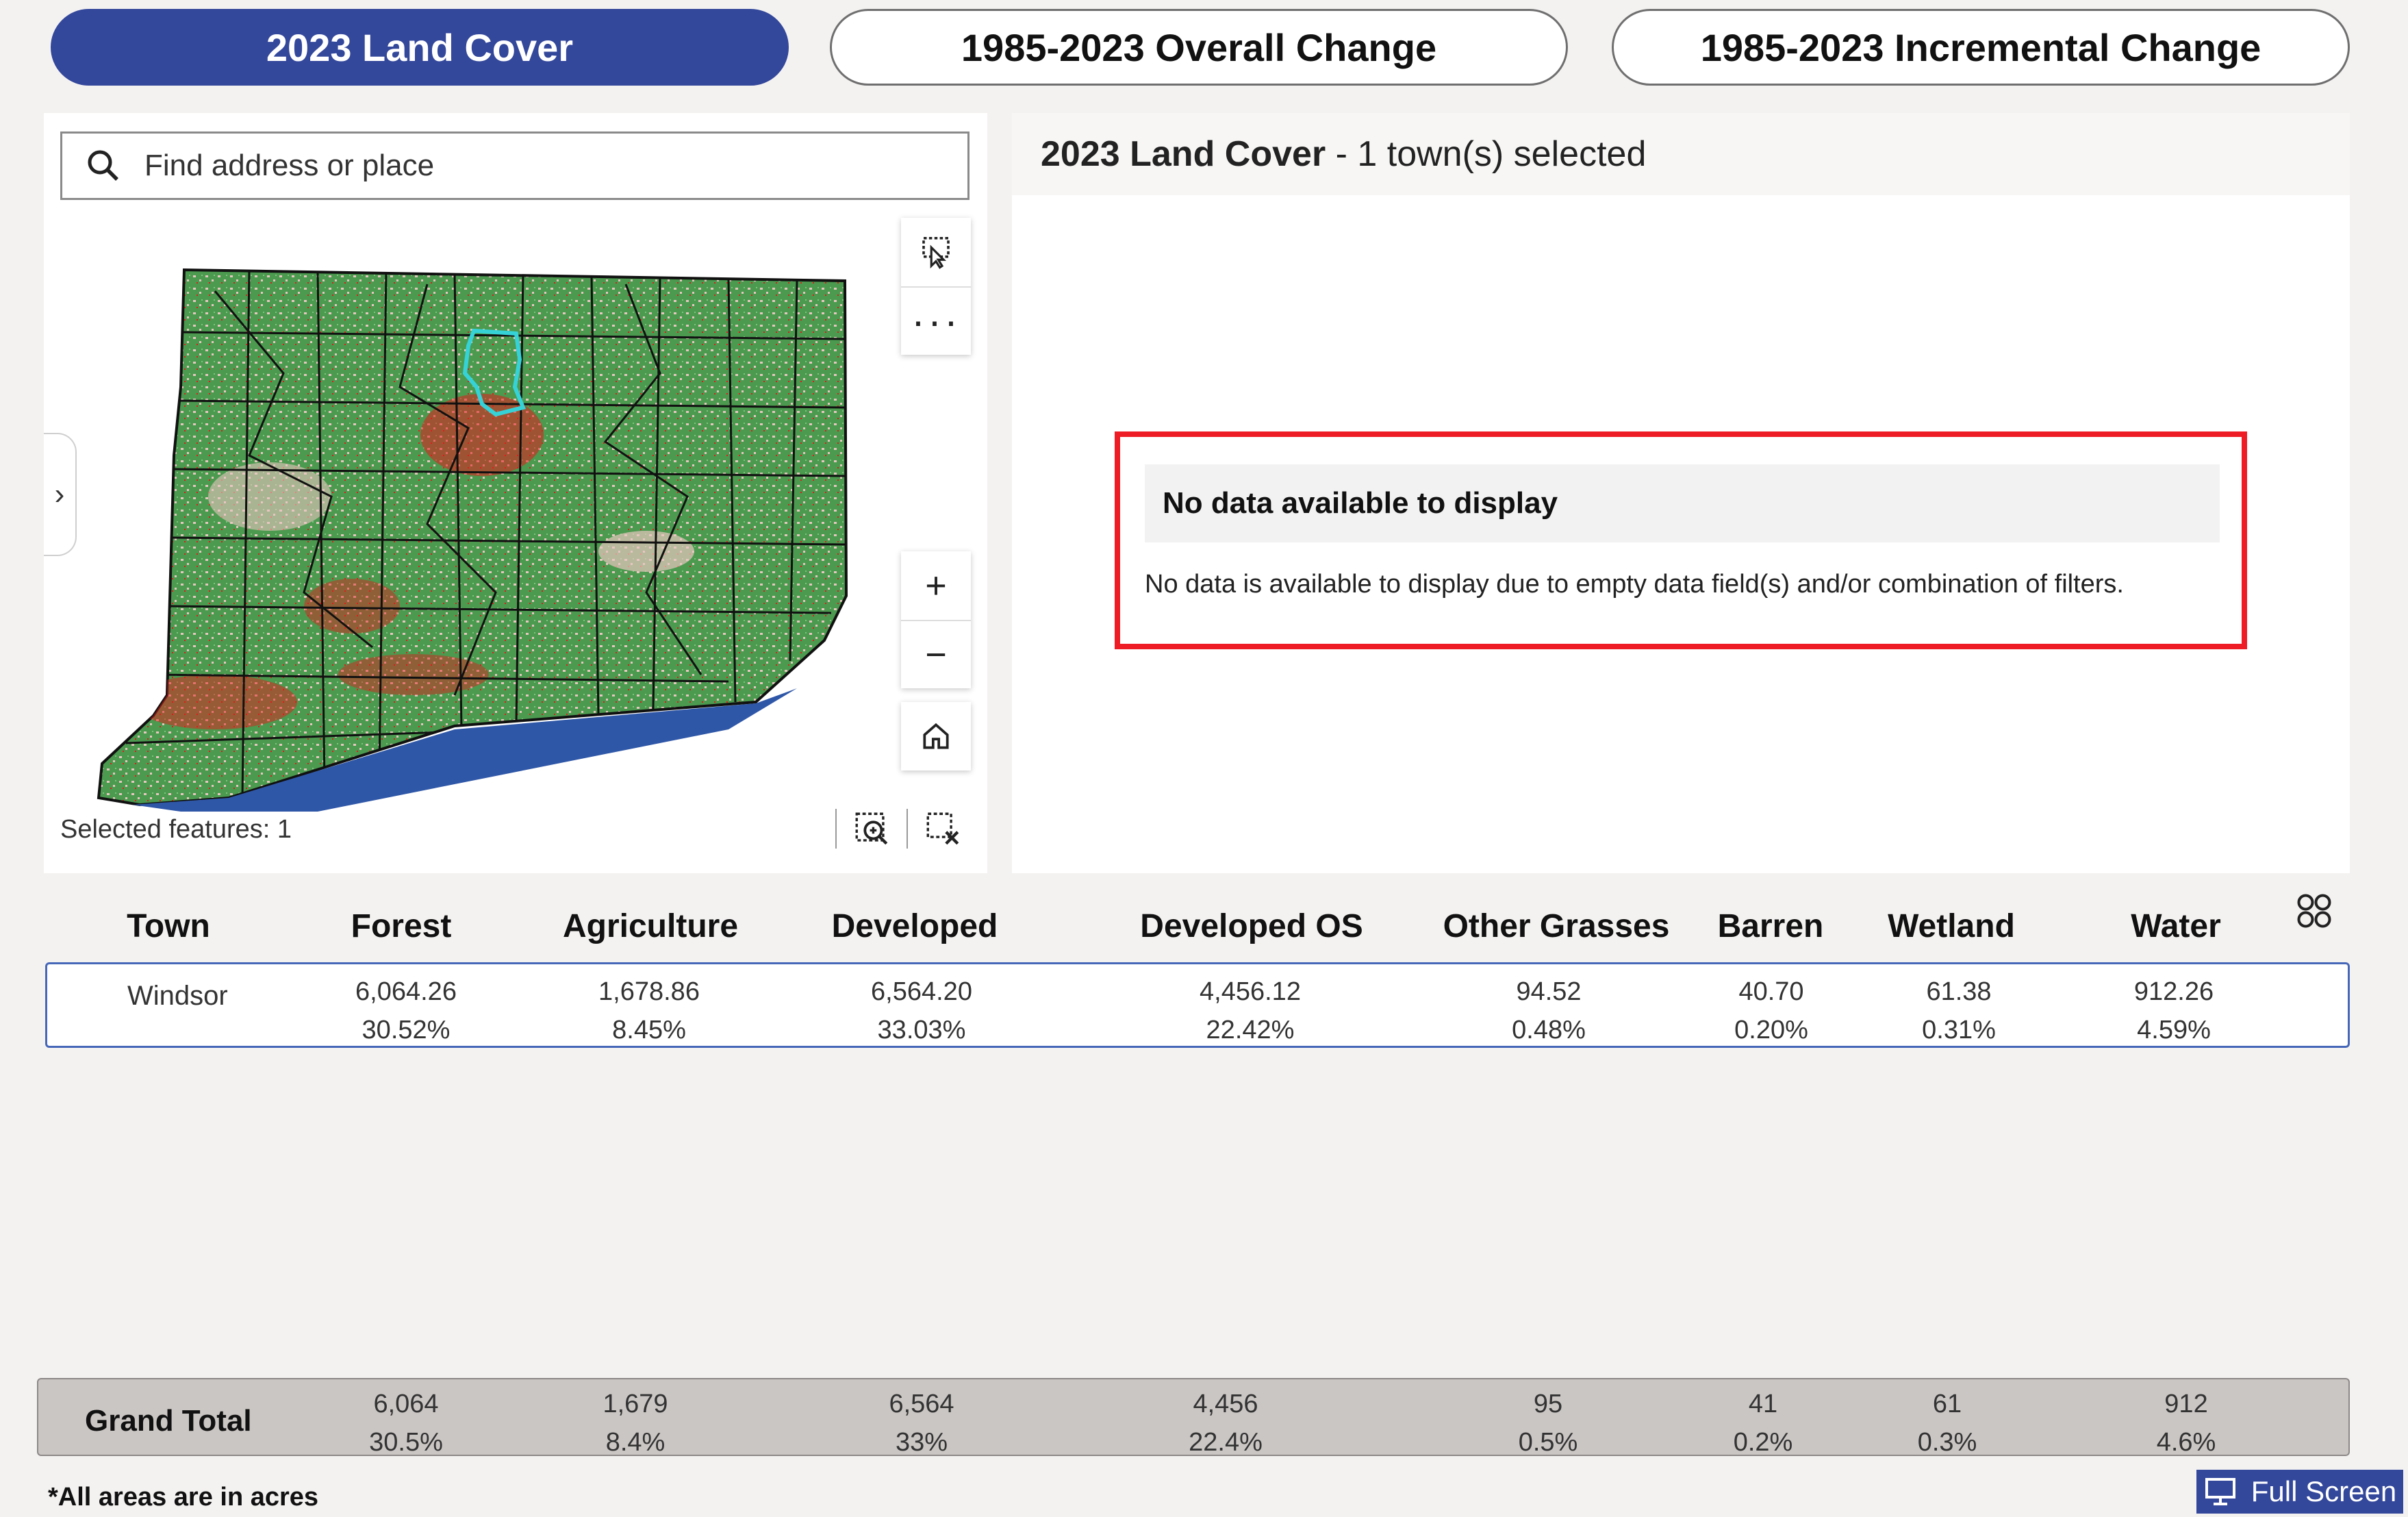 Image resolution: width=2408 pixels, height=1517 pixels. Describe the element at coordinates (2173, 991) in the screenshot. I see `cell-value: 912.26` at that location.